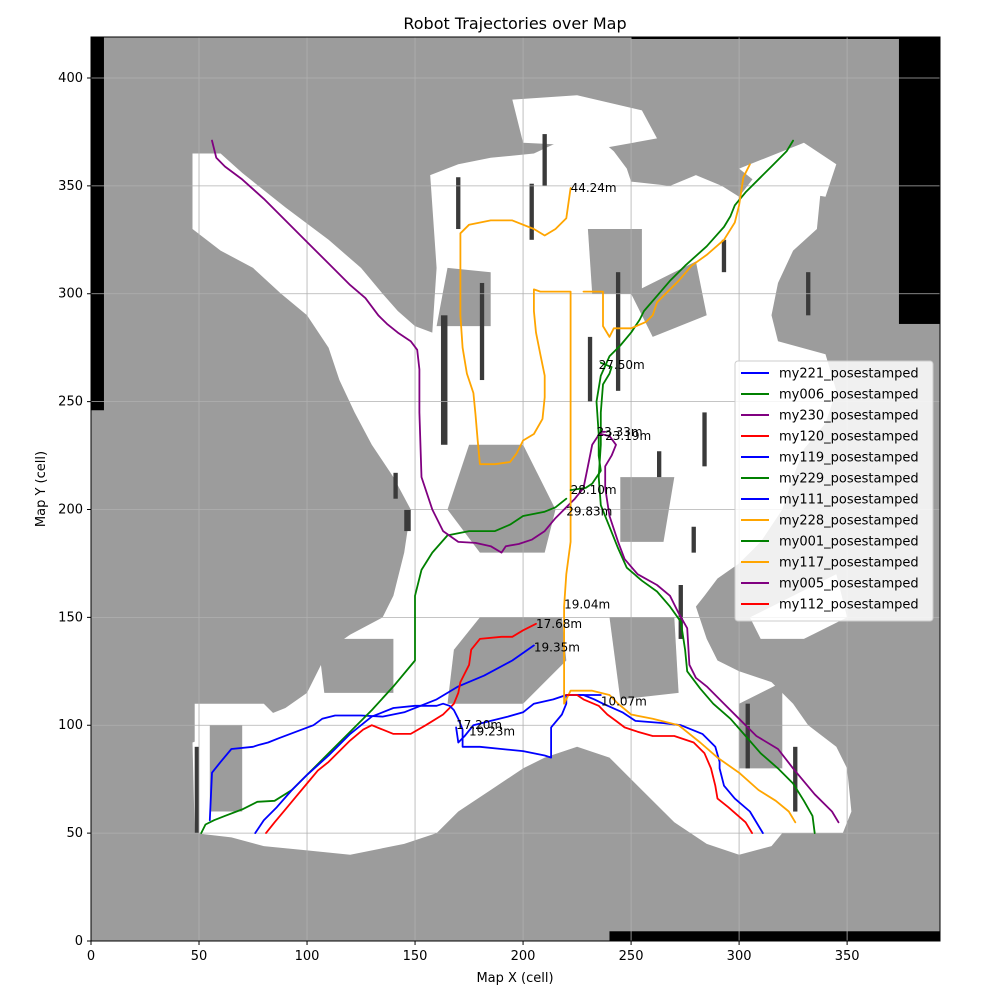 This screenshot has height=1000, width=1000. I want to click on distance-label-my229_posestamped: 27.50m, so click(622, 365).